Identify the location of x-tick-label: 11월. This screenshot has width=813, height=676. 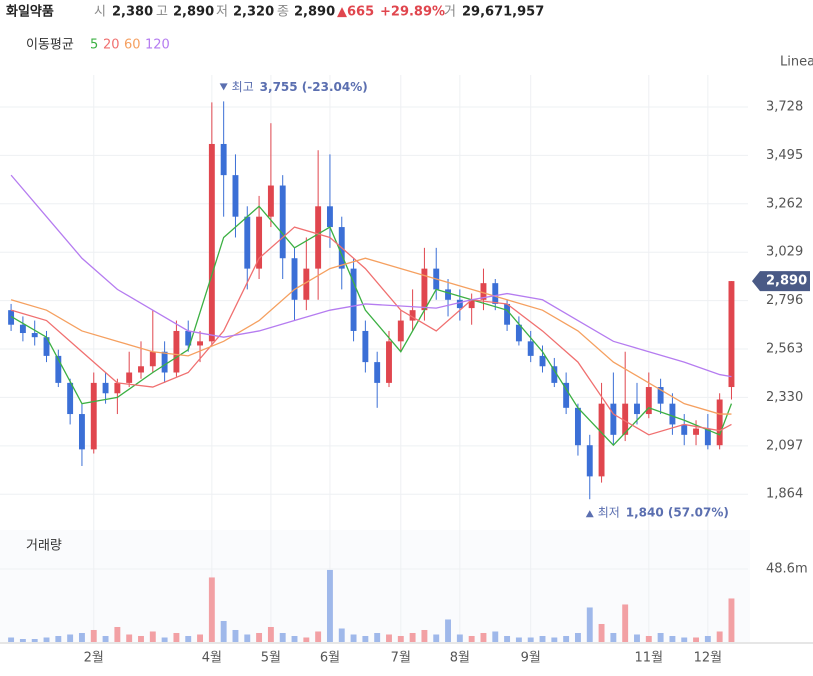
(649, 658).